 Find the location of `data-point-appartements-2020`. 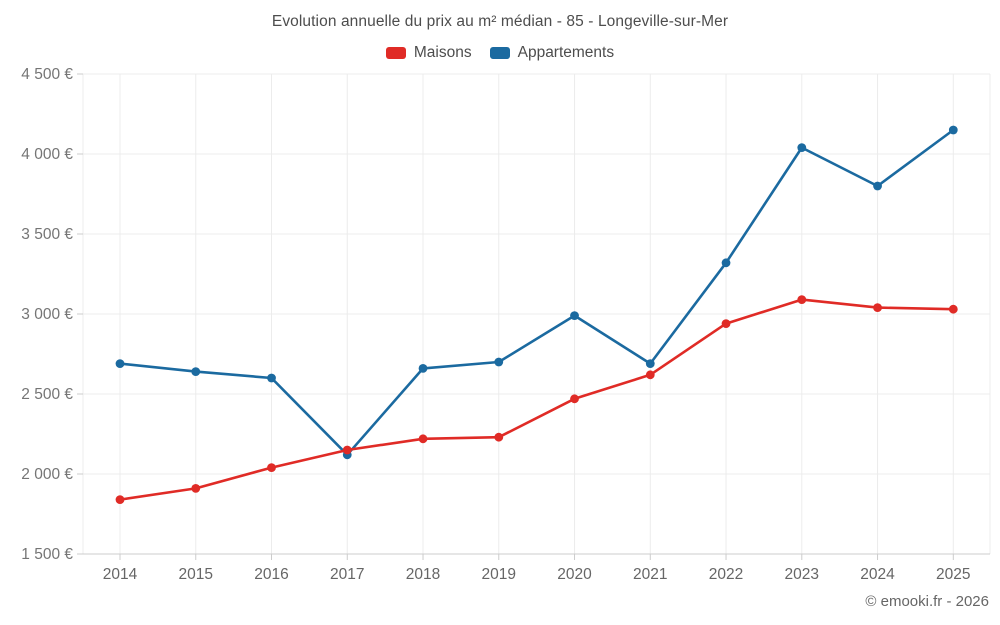

data-point-appartements-2020 is located at coordinates (574, 315).